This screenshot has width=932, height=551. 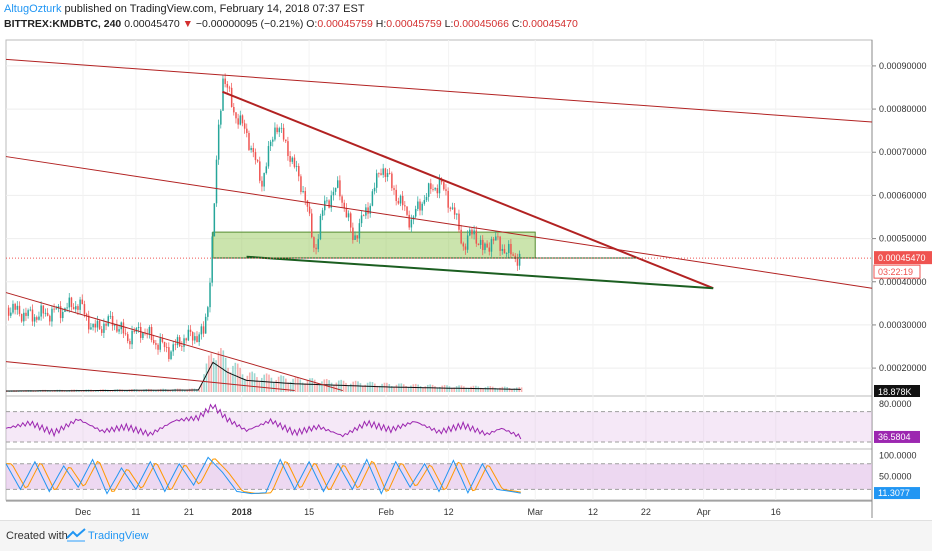 What do you see at coordinates (517, 24) in the screenshot?
I see `close-label: C:` at bounding box center [517, 24].